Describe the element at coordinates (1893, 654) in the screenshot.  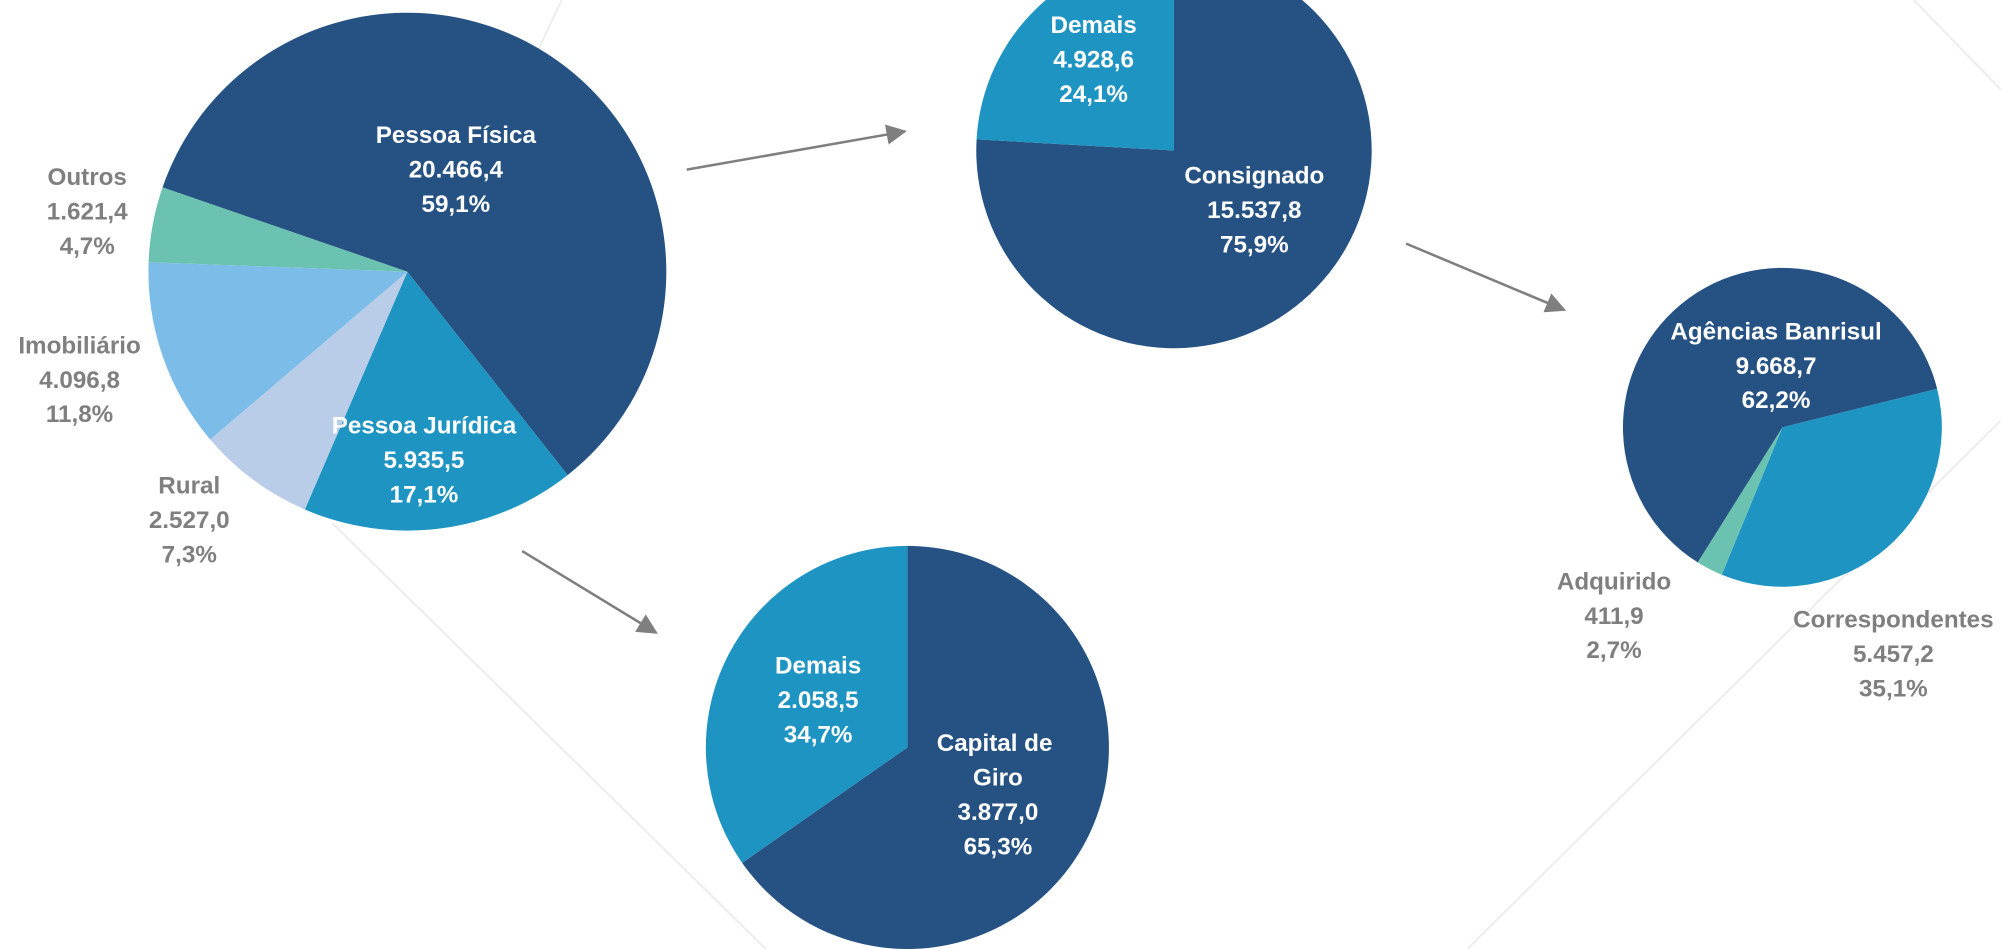
I see `slice-value: 5.457,2` at that location.